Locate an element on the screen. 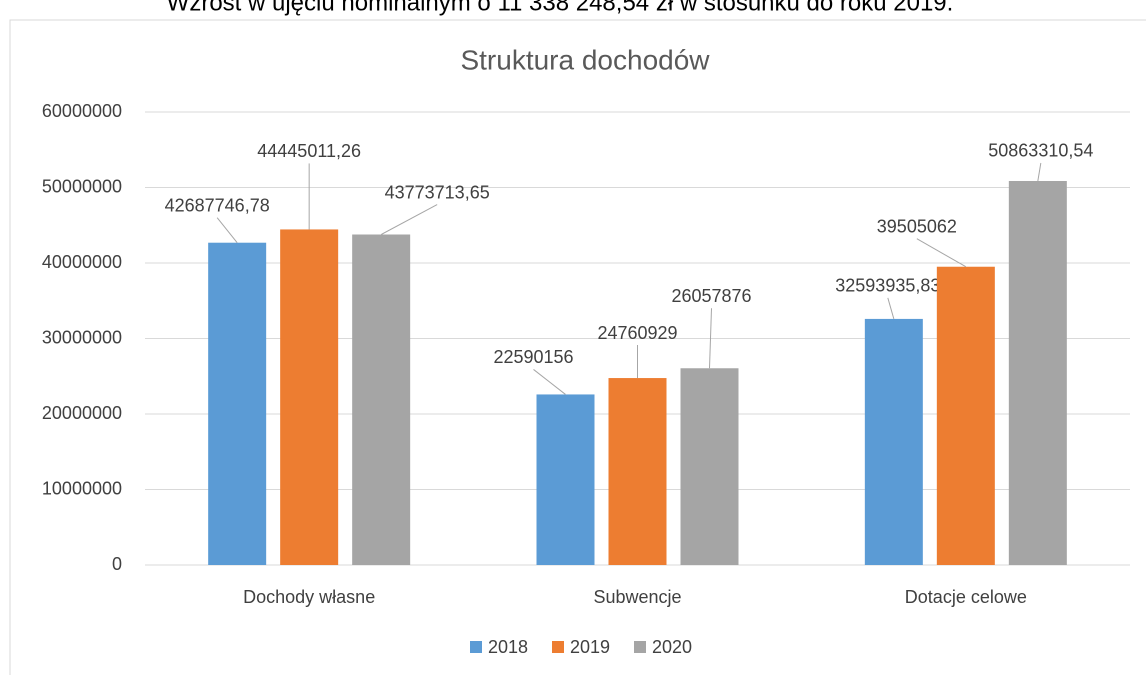  data-label: 24760929 is located at coordinates (637, 333).